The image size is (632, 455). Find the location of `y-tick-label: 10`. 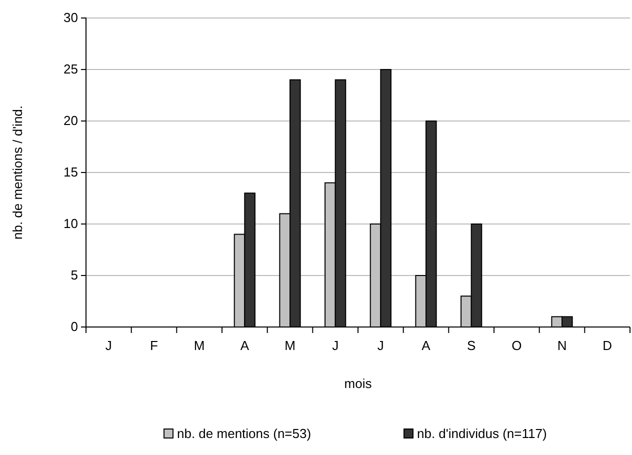

y-tick-label: 10 is located at coordinates (71, 224).